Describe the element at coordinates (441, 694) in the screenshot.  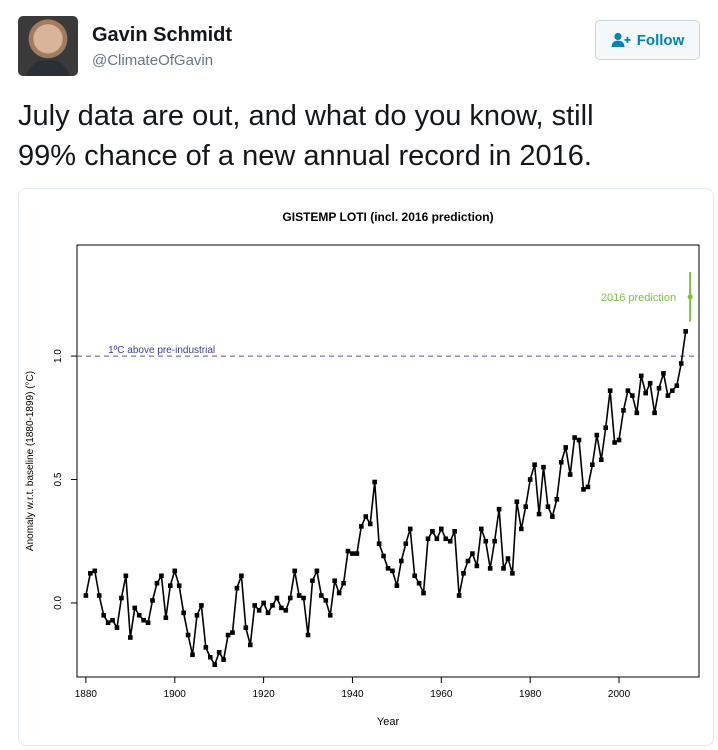
I see `x-tick-label: 1960` at that location.